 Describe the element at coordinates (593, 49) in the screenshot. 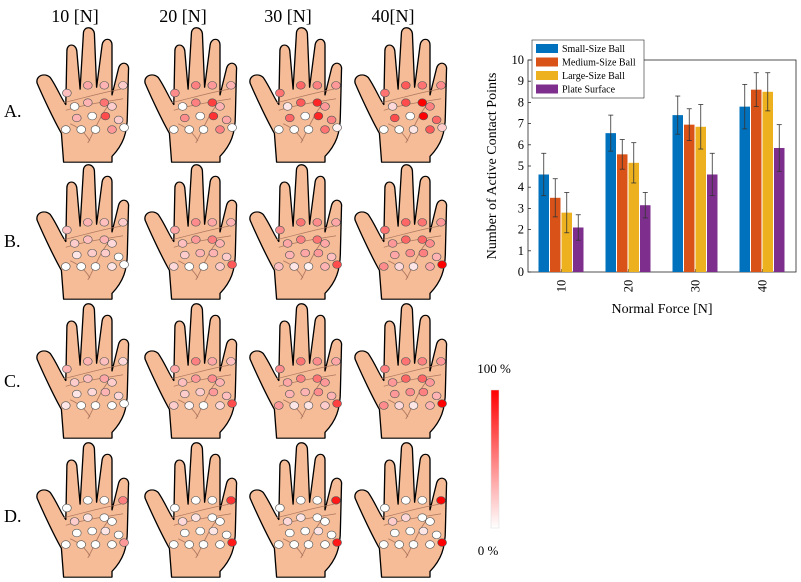

I see `legend-label: Small-Size Ball` at that location.